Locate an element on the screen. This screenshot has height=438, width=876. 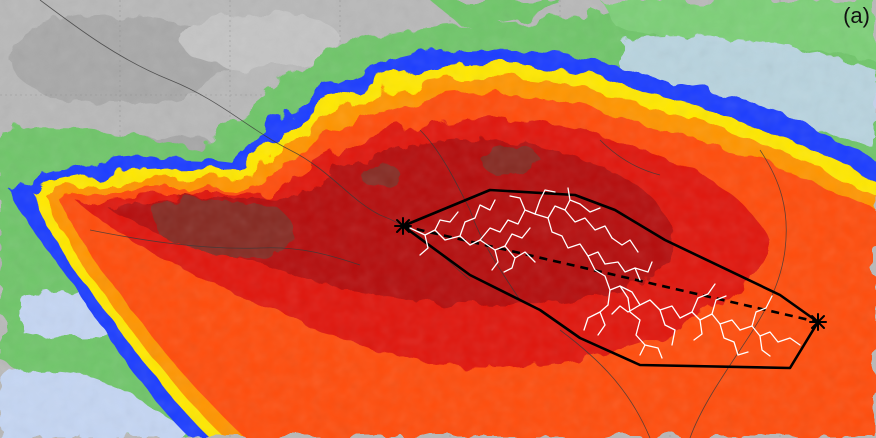
asterisk-marker-end is located at coordinates (818, 322).